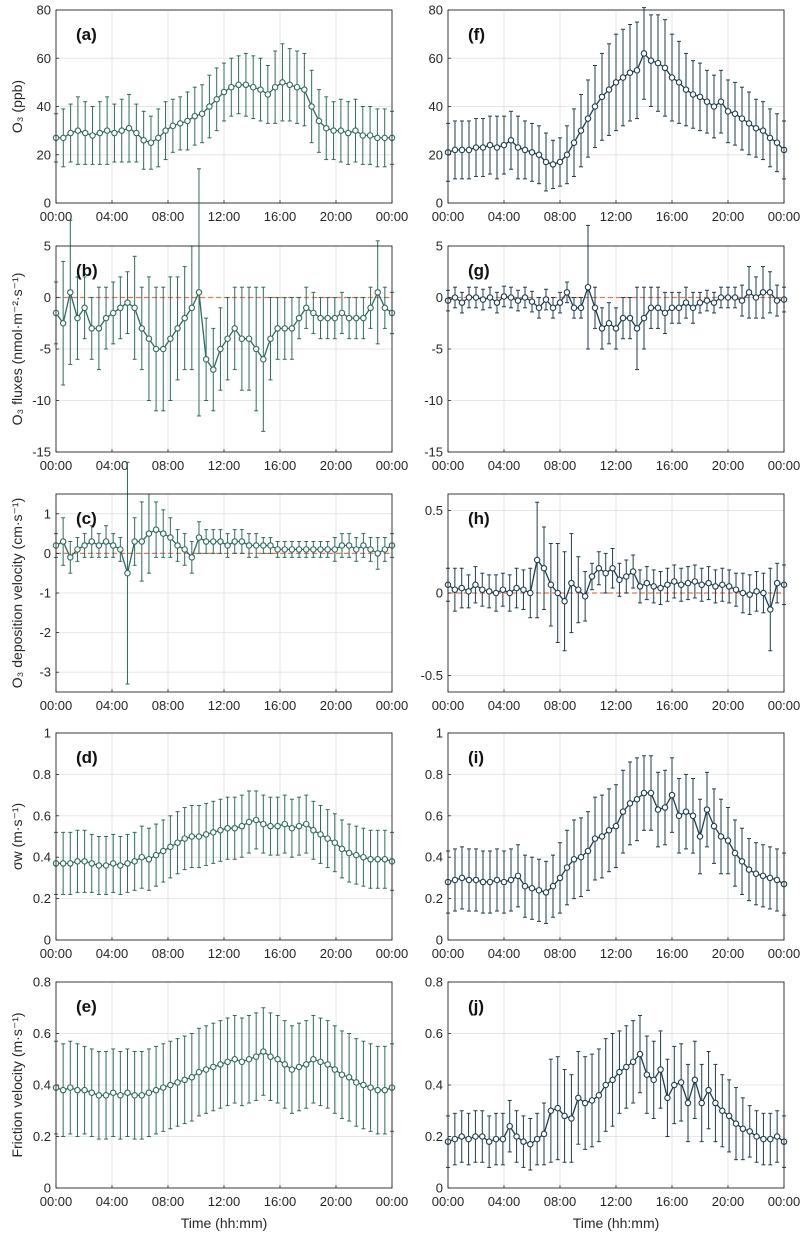 This screenshot has height=1233, width=800. Describe the element at coordinates (44, 10) in the screenshot. I see `y-tick-label: 80` at that location.